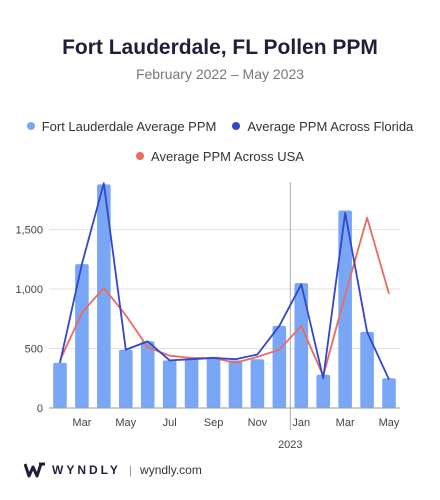 The image size is (440, 500). What do you see at coordinates (220, 47) in the screenshot?
I see `chart-title: Fort Lauderdale, FL Pollen PPM` at bounding box center [220, 47].